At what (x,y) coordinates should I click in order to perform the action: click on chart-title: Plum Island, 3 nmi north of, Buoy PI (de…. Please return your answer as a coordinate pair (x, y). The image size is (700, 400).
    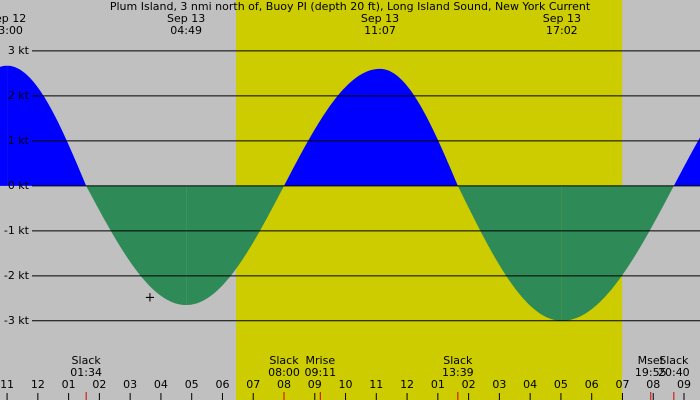
    Looking at the image, I should click on (350, 6).